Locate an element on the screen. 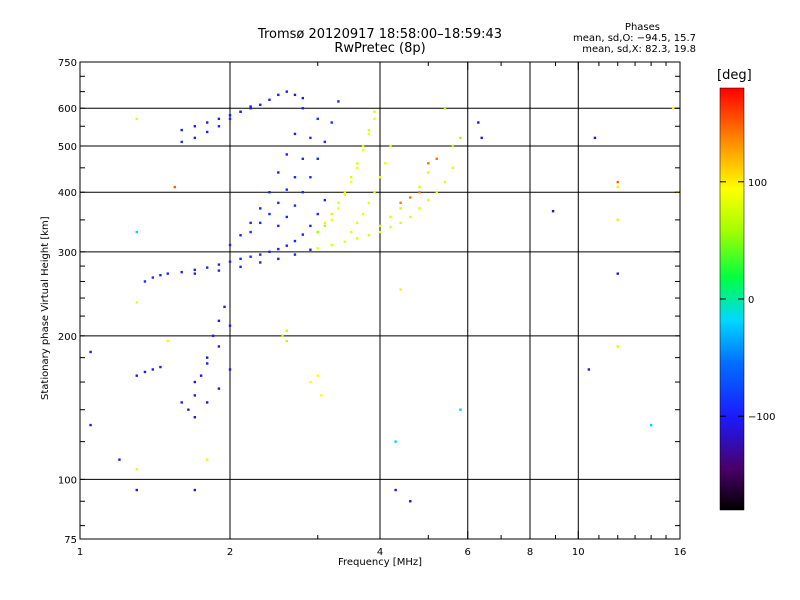 This screenshot has height=600, width=800. x-tick-label: 16 is located at coordinates (680, 552).